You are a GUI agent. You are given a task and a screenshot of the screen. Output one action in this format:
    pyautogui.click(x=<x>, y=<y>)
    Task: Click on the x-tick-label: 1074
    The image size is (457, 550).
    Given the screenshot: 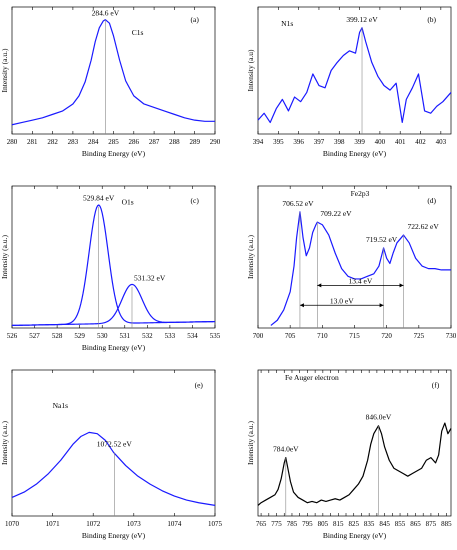 What is the action you would take?
    pyautogui.click(x=174, y=524)
    